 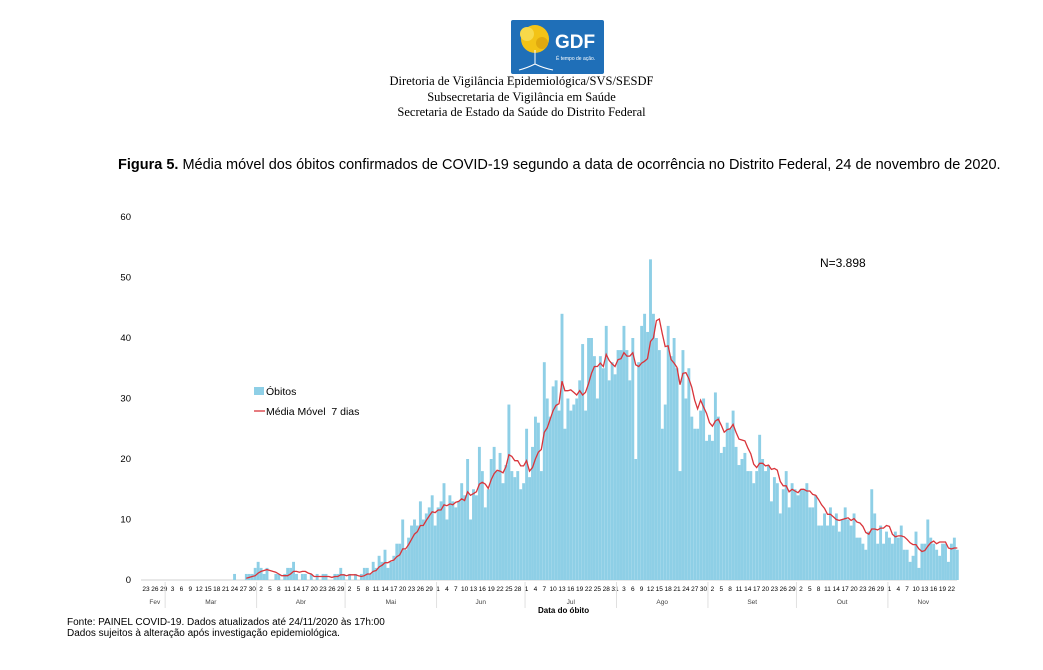 I want to click on x-month-label: Nov, so click(x=924, y=602).